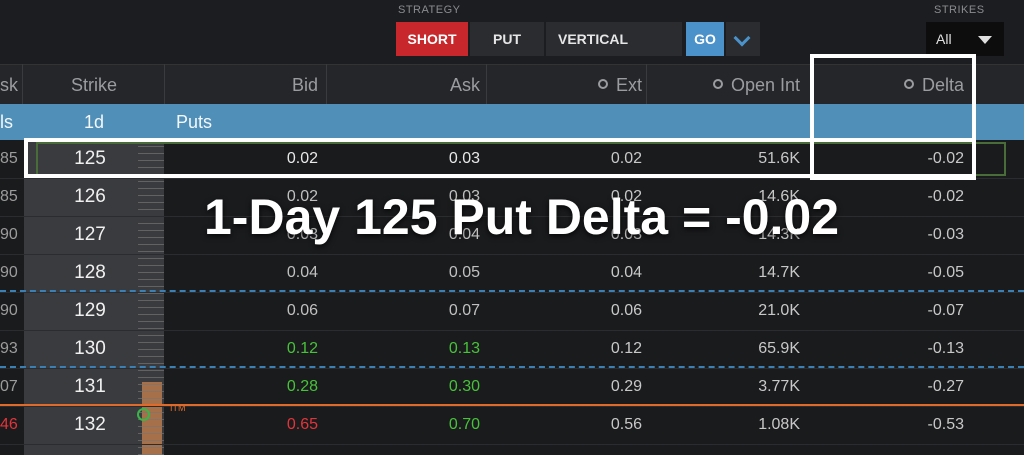  Describe the element at coordinates (464, 348) in the screenshot. I see `ask-cell: 0.13` at that location.